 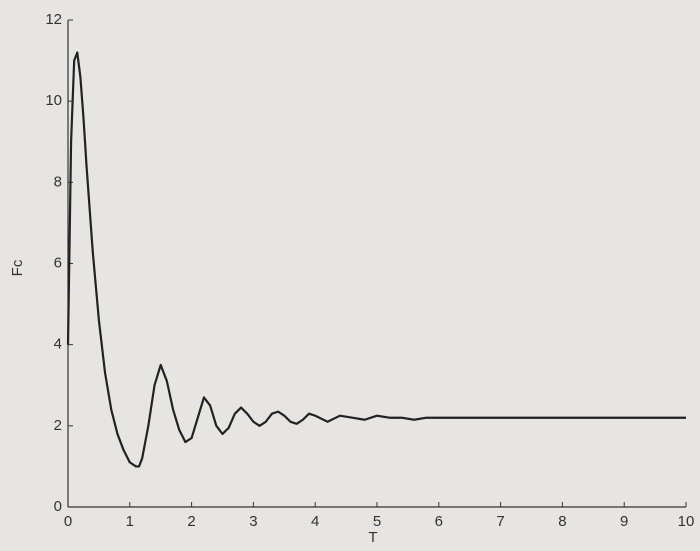 I want to click on y-tick-label: 8, so click(x=58, y=181).